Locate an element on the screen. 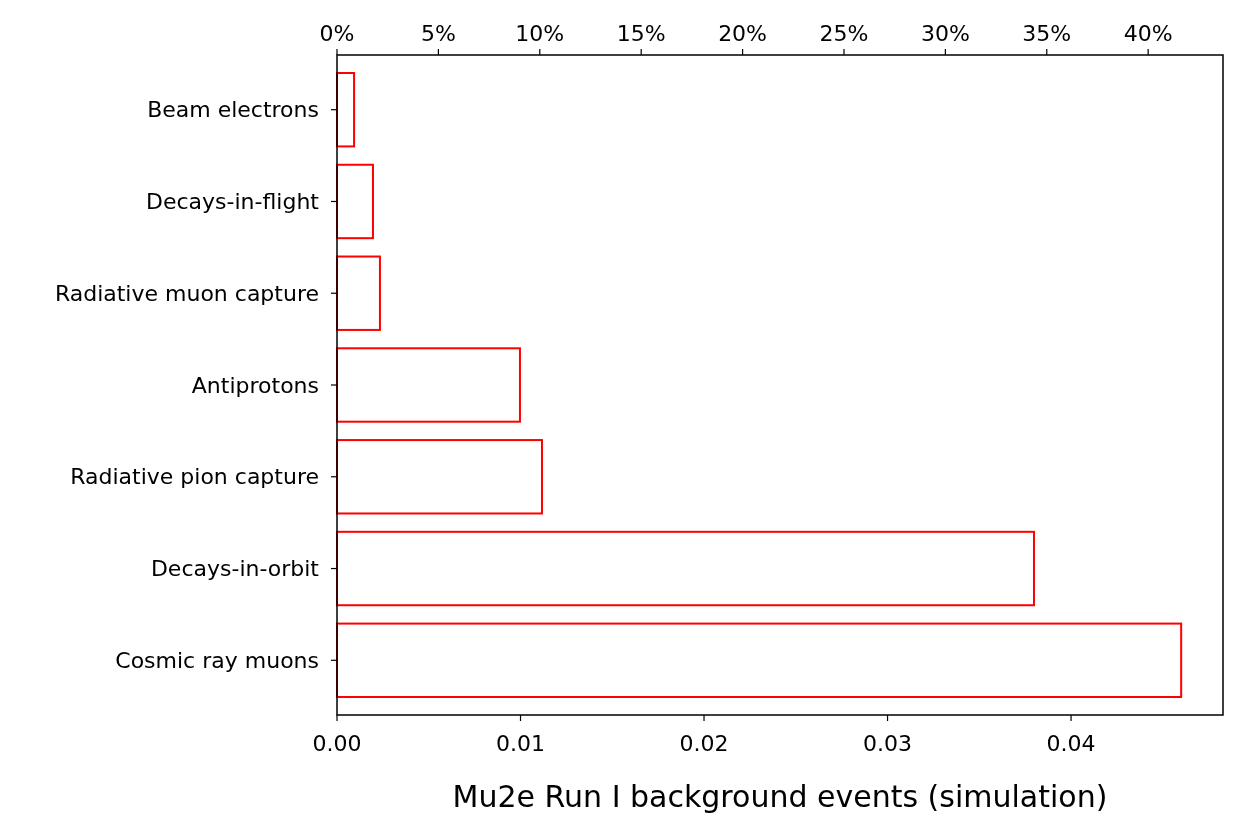 The height and width of the screenshot is (814, 1236). x2-tick-label: 35% is located at coordinates (1047, 33).